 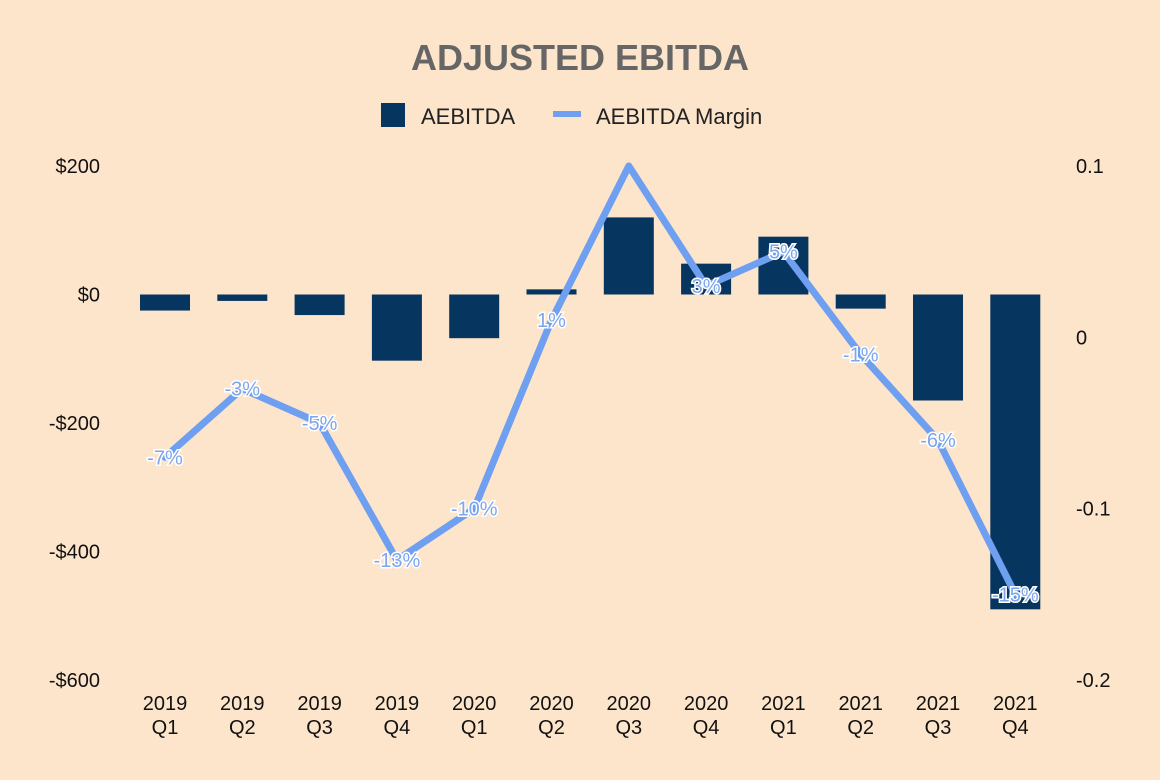 What do you see at coordinates (243, 390) in the screenshot?
I see `margin-data-label-1: -3%` at bounding box center [243, 390].